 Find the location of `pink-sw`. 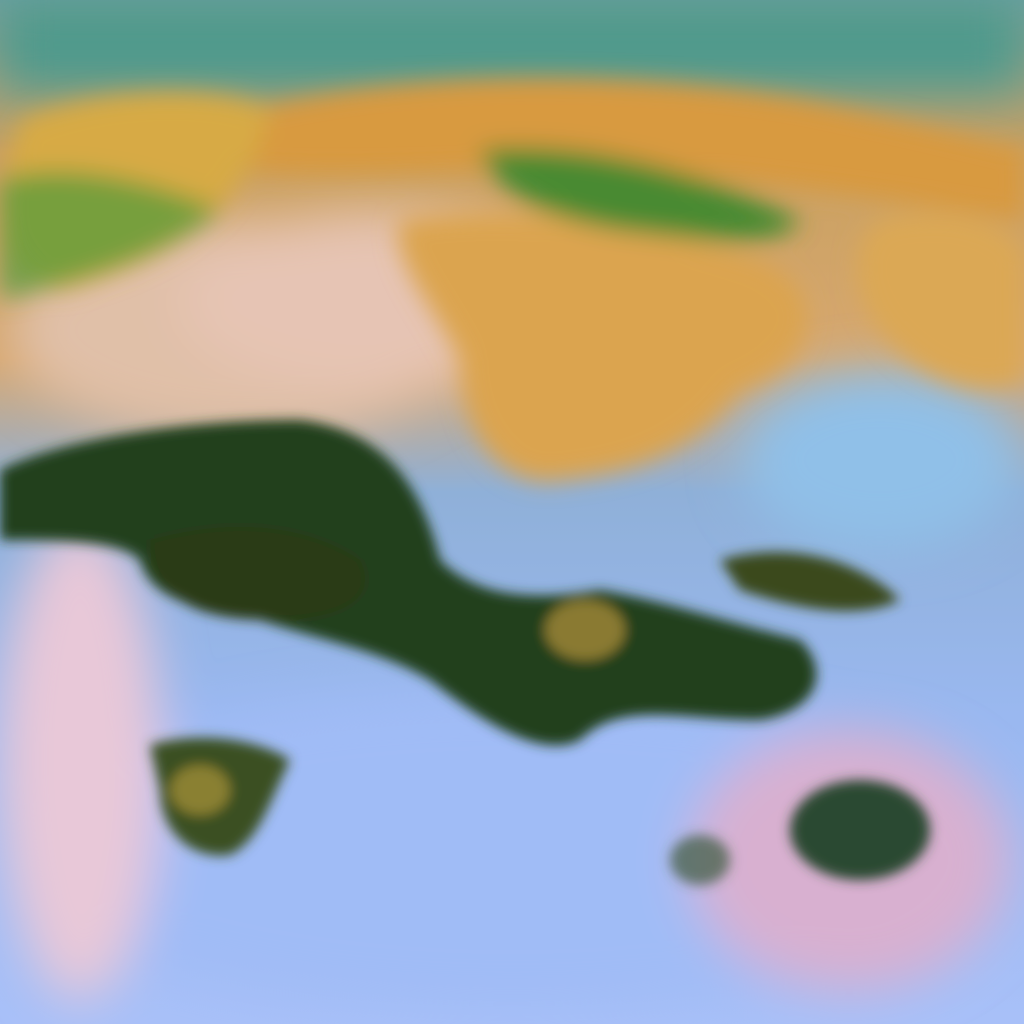

pink-sw is located at coordinates (80, 760).